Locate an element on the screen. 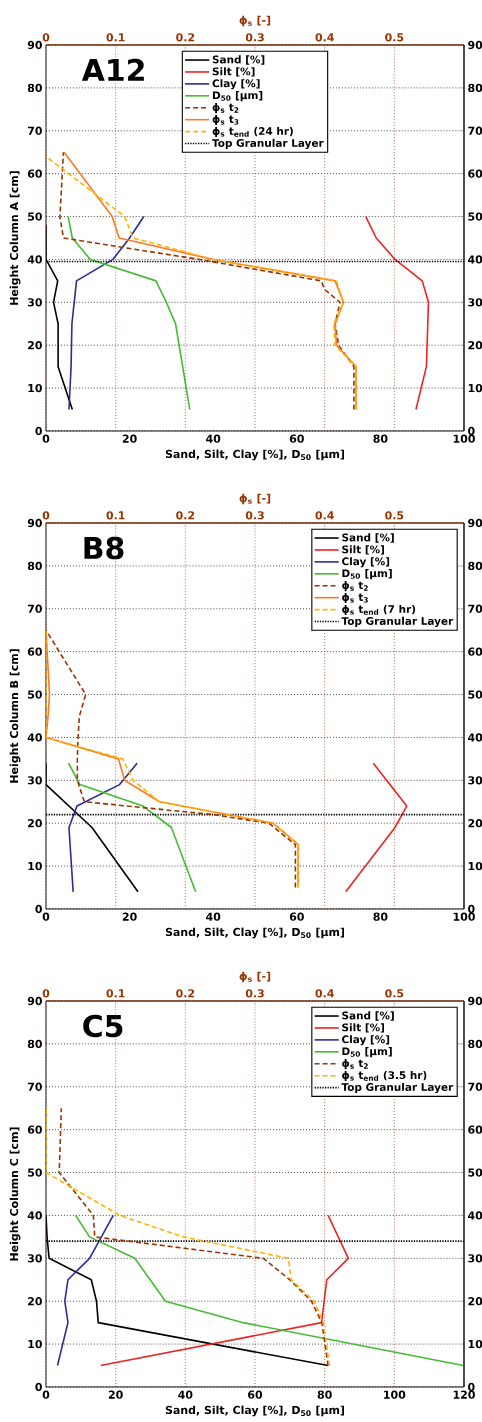 The image size is (482, 1422). chart-title: B8 is located at coordinates (104, 548).